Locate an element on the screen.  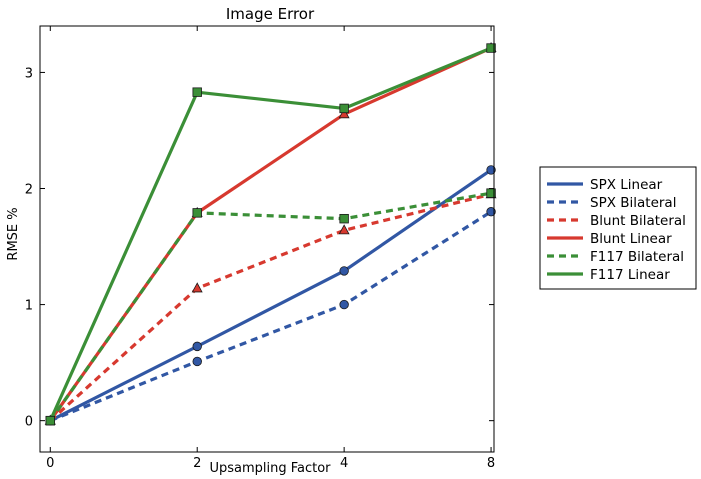
x-tick-label: 0 is located at coordinates (50, 463).